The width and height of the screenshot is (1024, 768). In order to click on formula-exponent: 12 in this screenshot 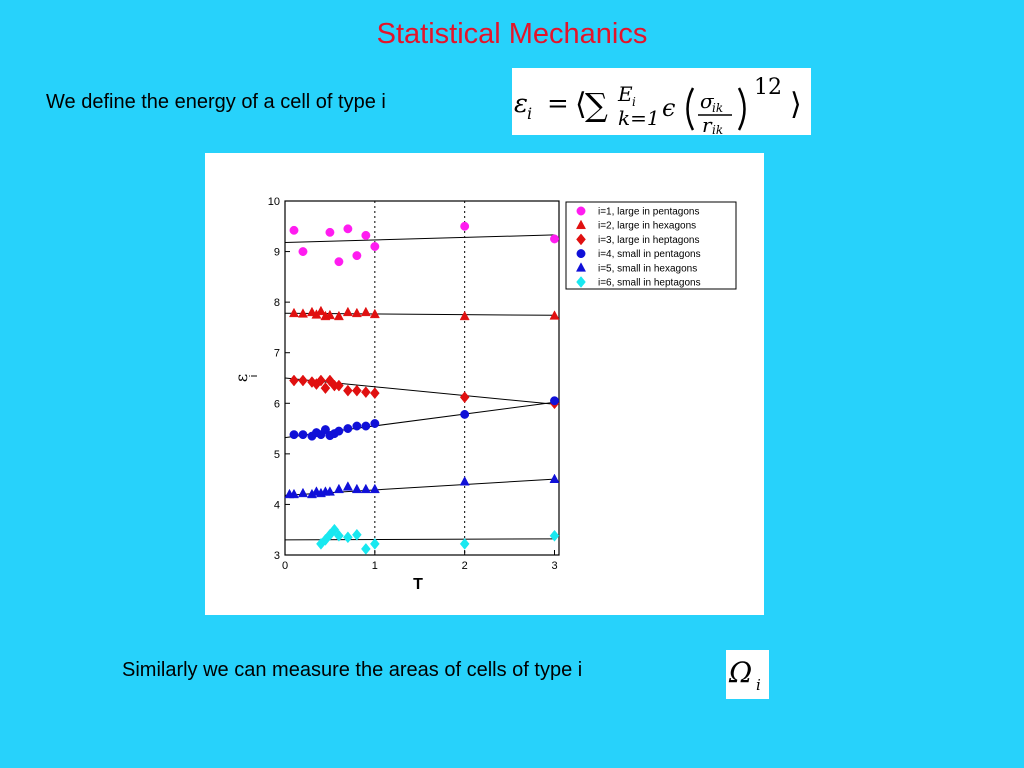, I will do `click(768, 87)`.